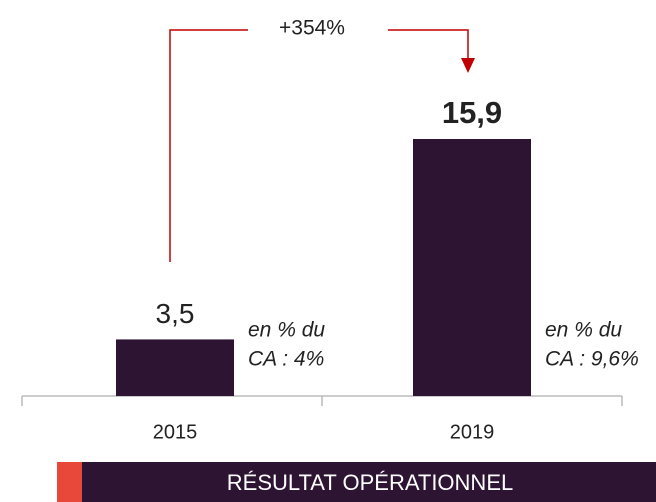  I want to click on footer-accent, so click(69, 482).